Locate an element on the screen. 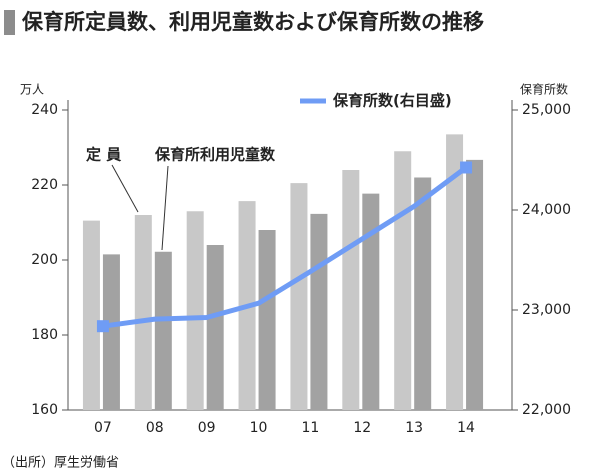 This screenshot has height=476, width=600. x-tick-label: 12 is located at coordinates (362, 428).